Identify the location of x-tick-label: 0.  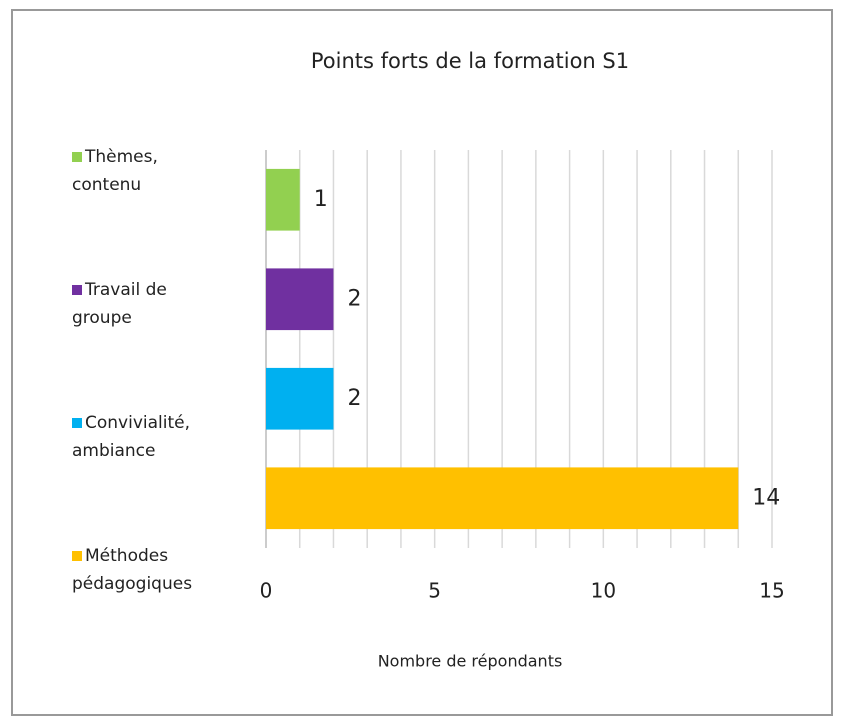
(266, 591).